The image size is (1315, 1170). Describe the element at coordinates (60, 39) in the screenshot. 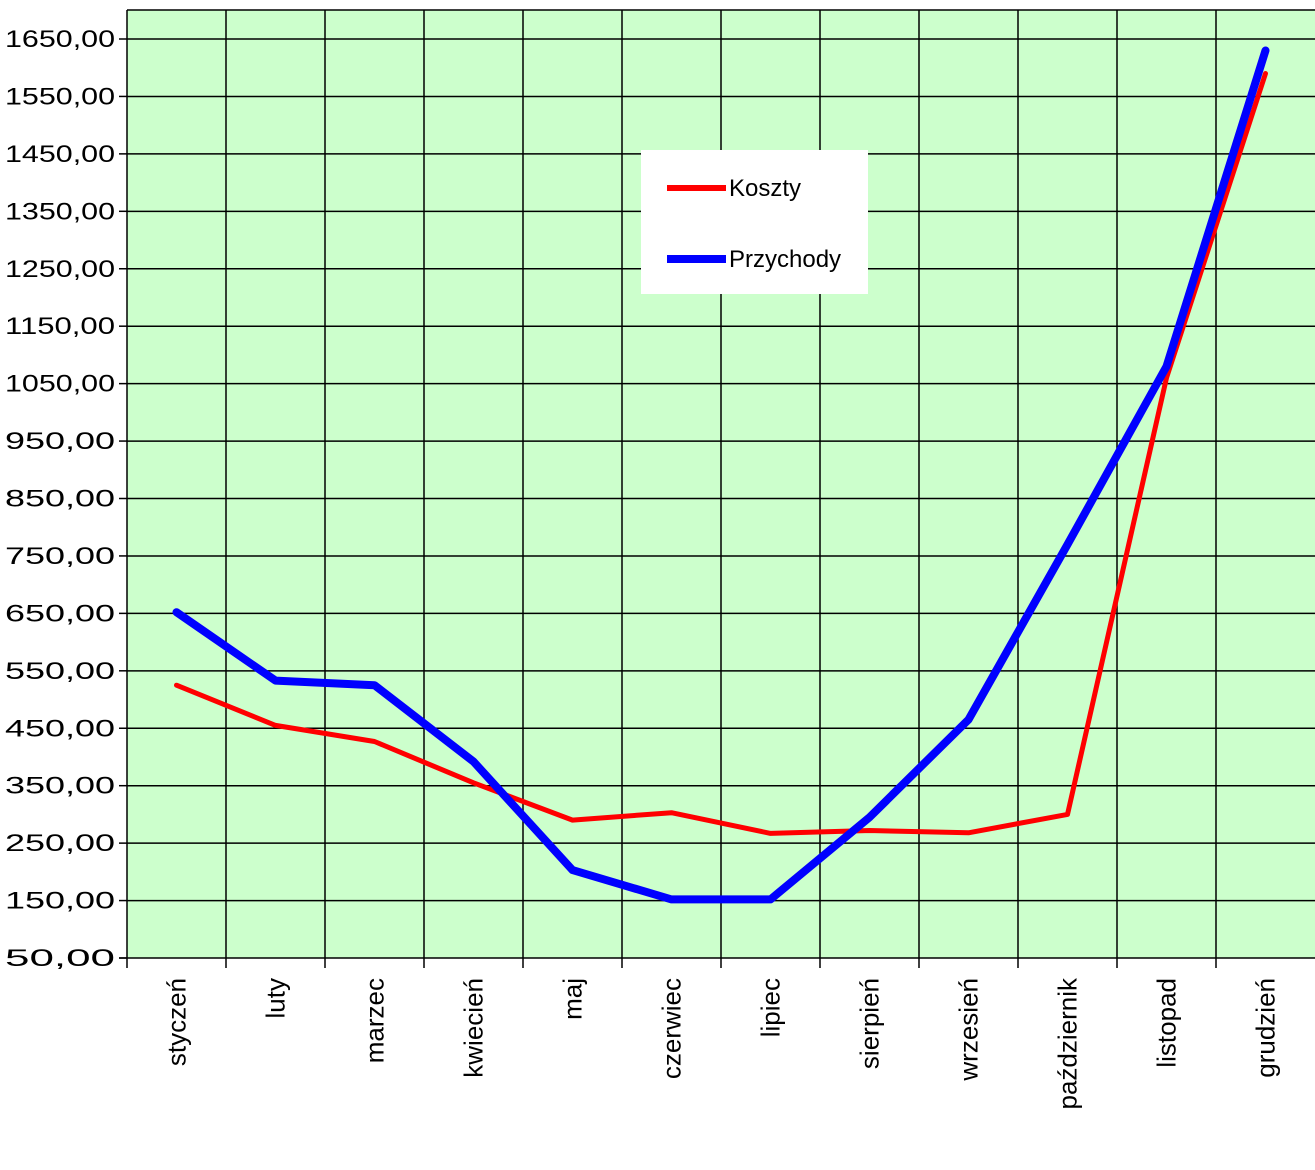

I see `y-tick-label: 1650,00` at that location.